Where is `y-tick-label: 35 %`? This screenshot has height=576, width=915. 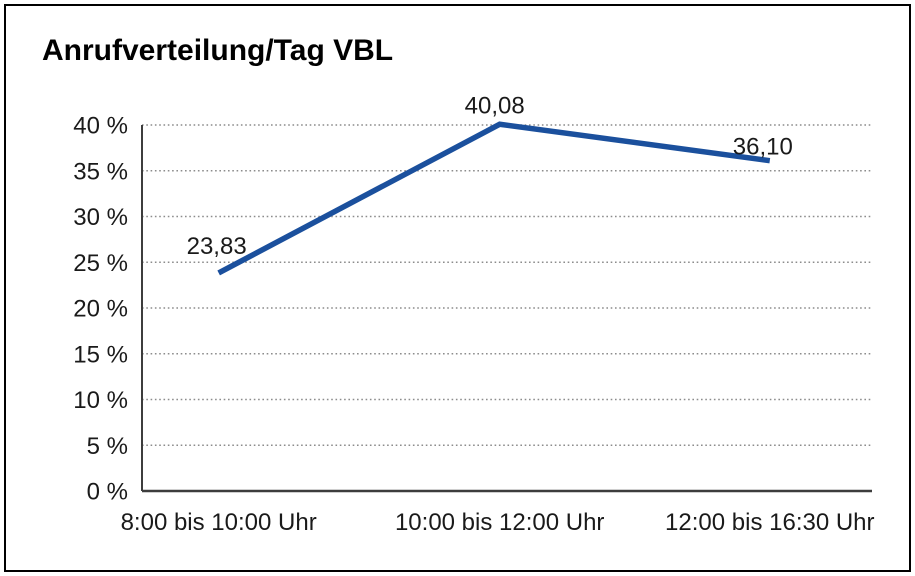 y-tick-label: 35 % is located at coordinates (100, 171).